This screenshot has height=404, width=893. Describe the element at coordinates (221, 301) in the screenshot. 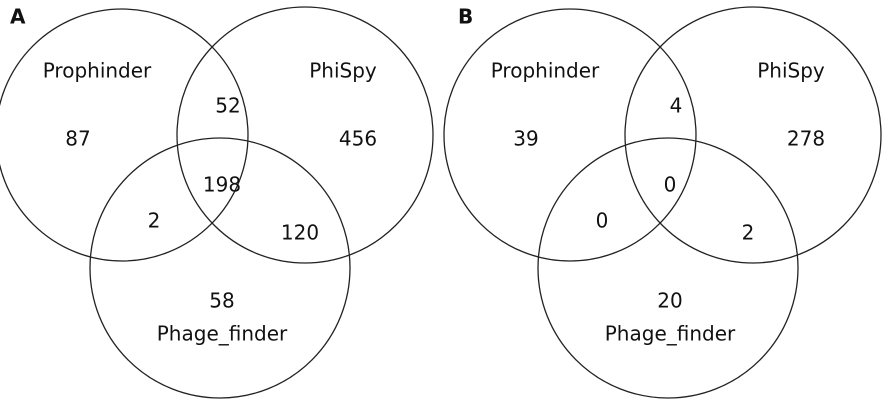

I see `region-count: 58` at that location.